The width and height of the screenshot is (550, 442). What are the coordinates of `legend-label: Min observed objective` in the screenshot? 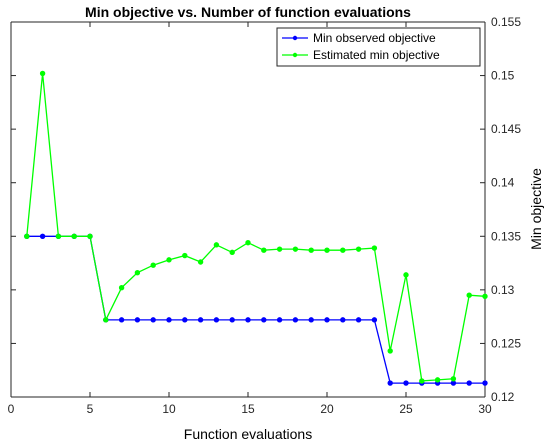 It's located at (374, 38).